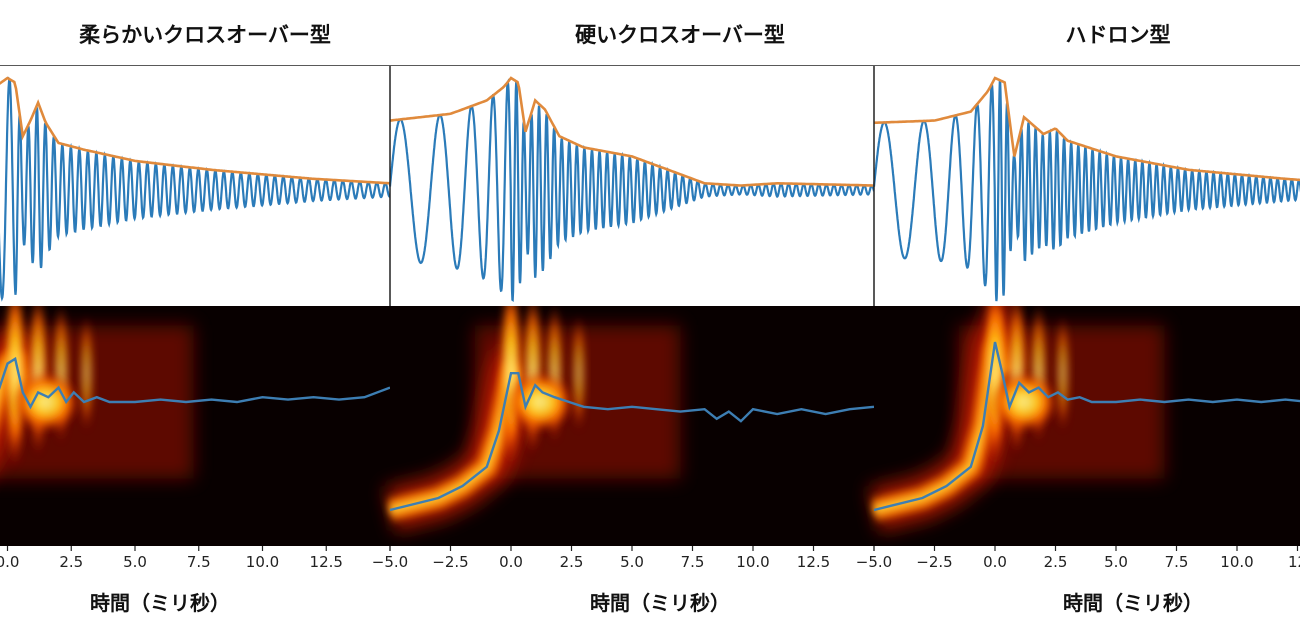 This screenshot has width=1300, height=628. I want to click on xaxis-label-left: 時間（ミリ秒）, so click(160, 603).